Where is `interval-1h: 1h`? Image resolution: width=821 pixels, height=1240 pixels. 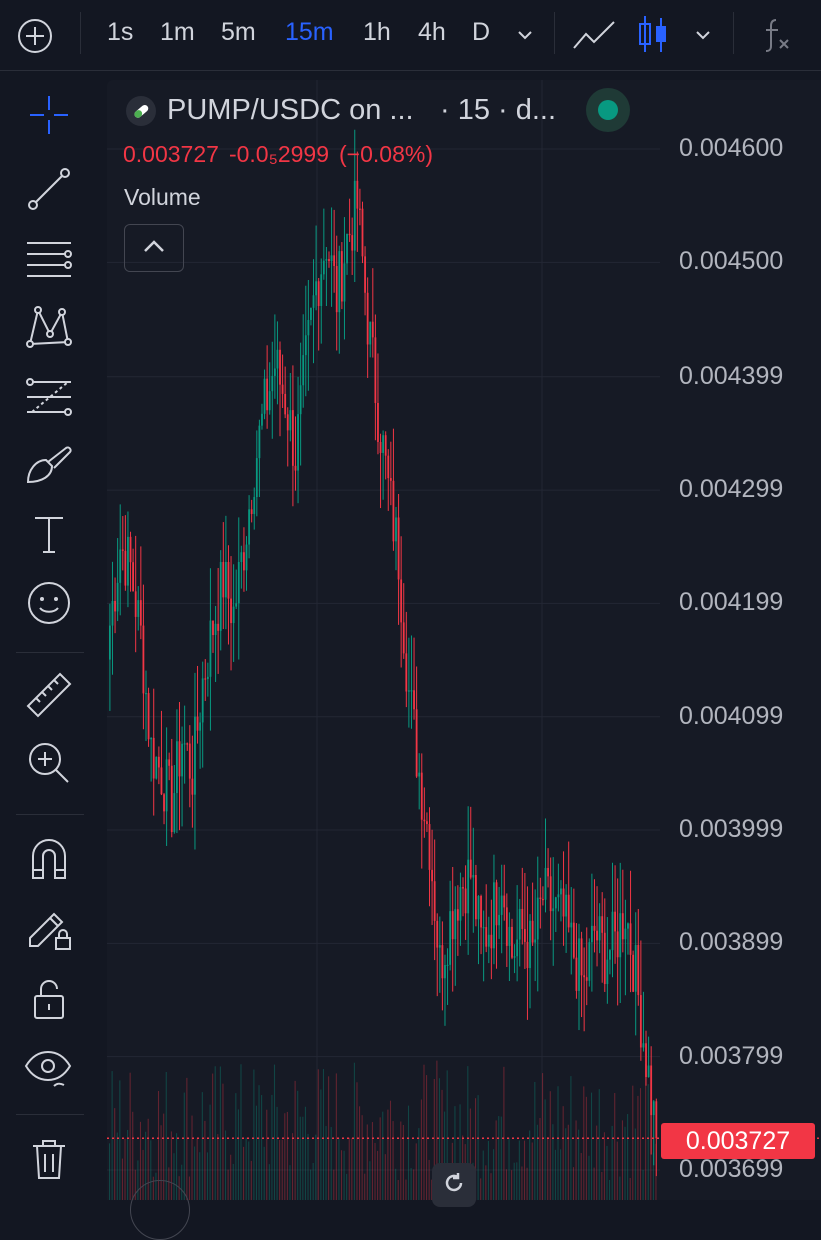
interval-1h: 1h is located at coordinates (377, 32).